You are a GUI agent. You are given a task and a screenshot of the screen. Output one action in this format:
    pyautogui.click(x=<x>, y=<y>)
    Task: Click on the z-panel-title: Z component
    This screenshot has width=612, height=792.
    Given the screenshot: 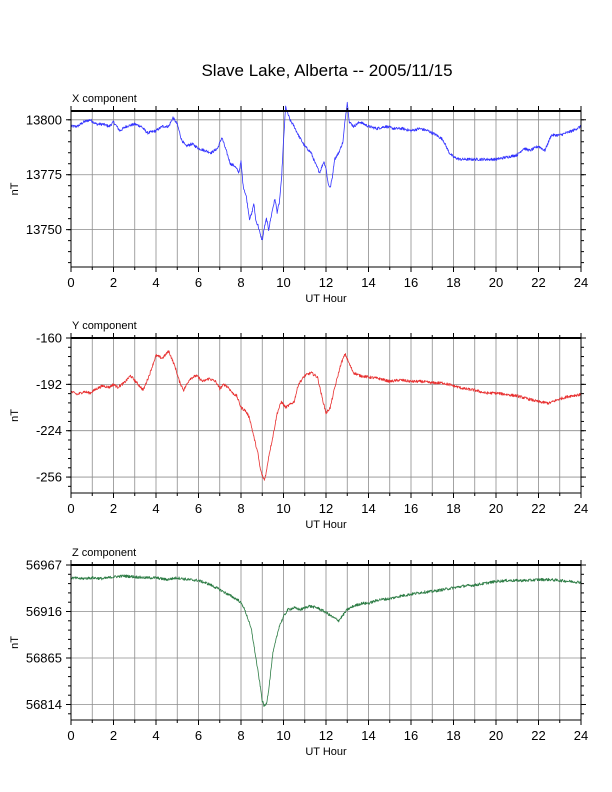 What is the action you would take?
    pyautogui.click(x=104, y=553)
    